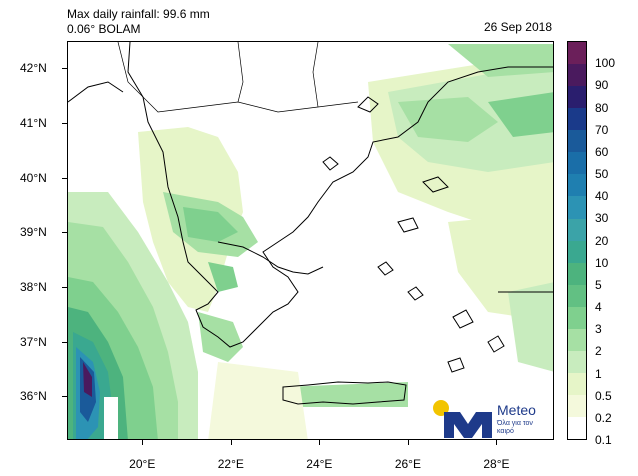 Image resolution: width=638 pixels, height=476 pixels. What do you see at coordinates (603, 440) in the screenshot?
I see `colorbar-label: 0.1` at bounding box center [603, 440].